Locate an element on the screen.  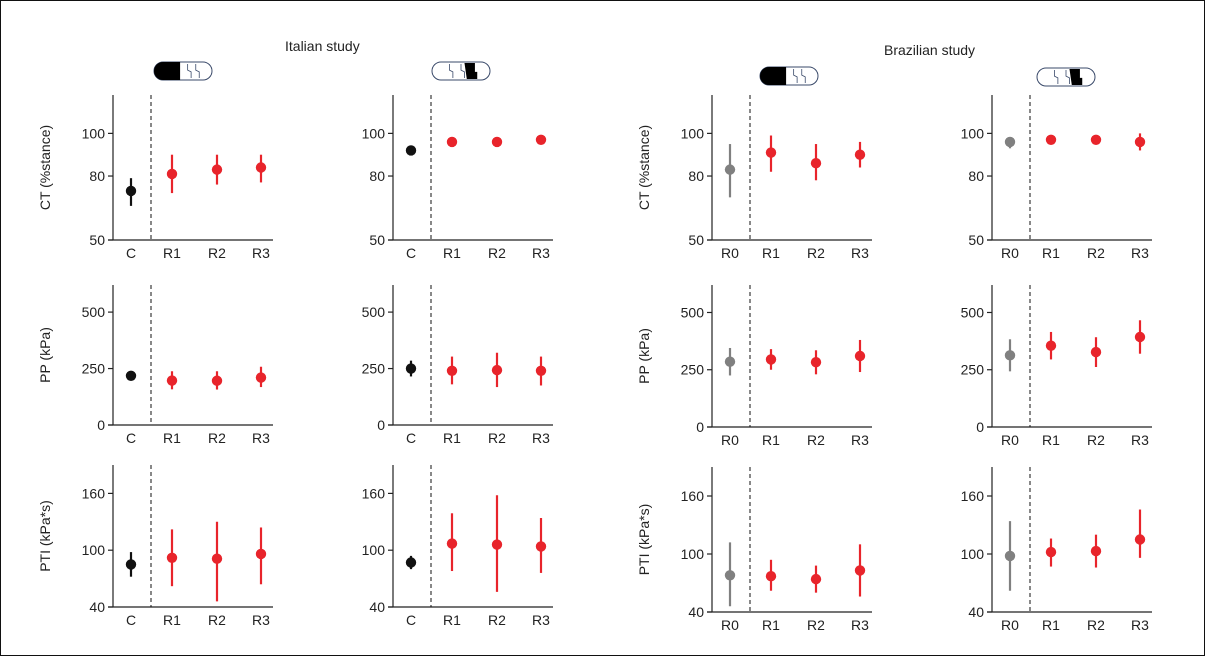
panel-pp_it_forefoot: 0 250 500 PP (kPa) C R1 R2 R3 is located at coordinates (155, 365).